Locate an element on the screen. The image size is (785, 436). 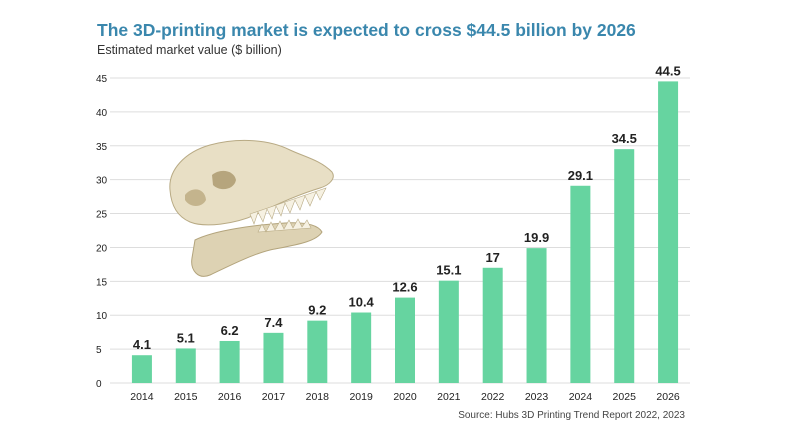
x-tick-label: 2022 is located at coordinates (493, 397).